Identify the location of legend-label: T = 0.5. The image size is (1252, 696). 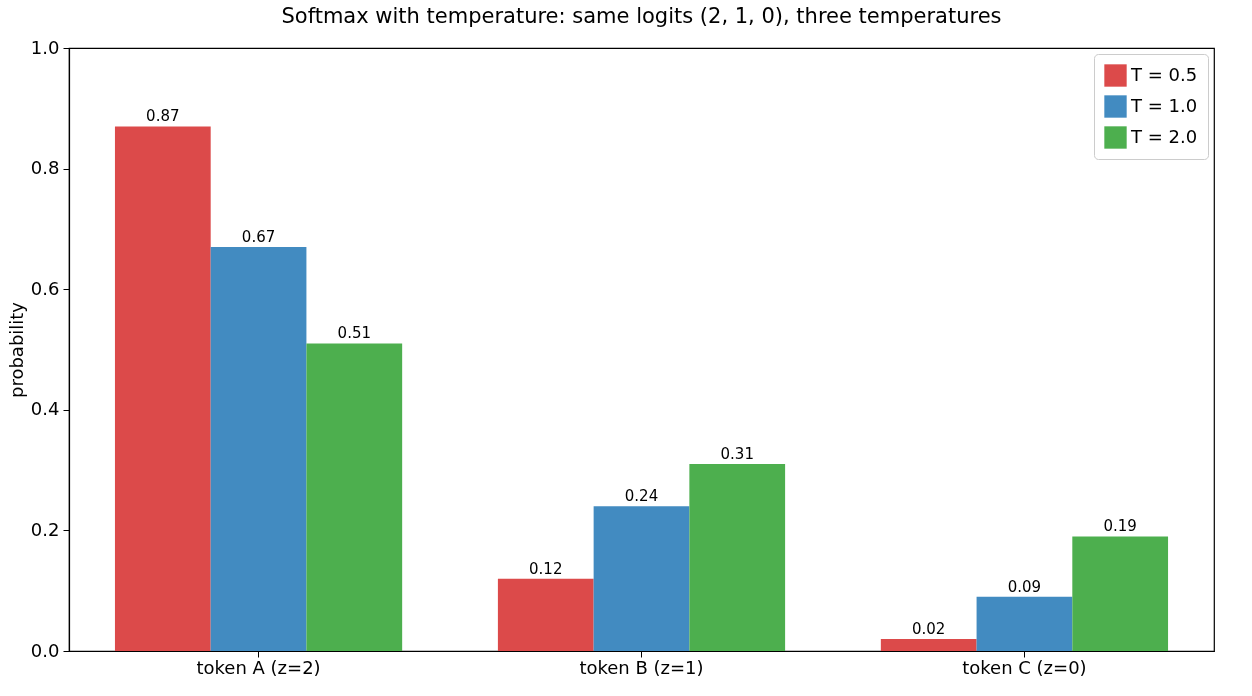
(1164, 74).